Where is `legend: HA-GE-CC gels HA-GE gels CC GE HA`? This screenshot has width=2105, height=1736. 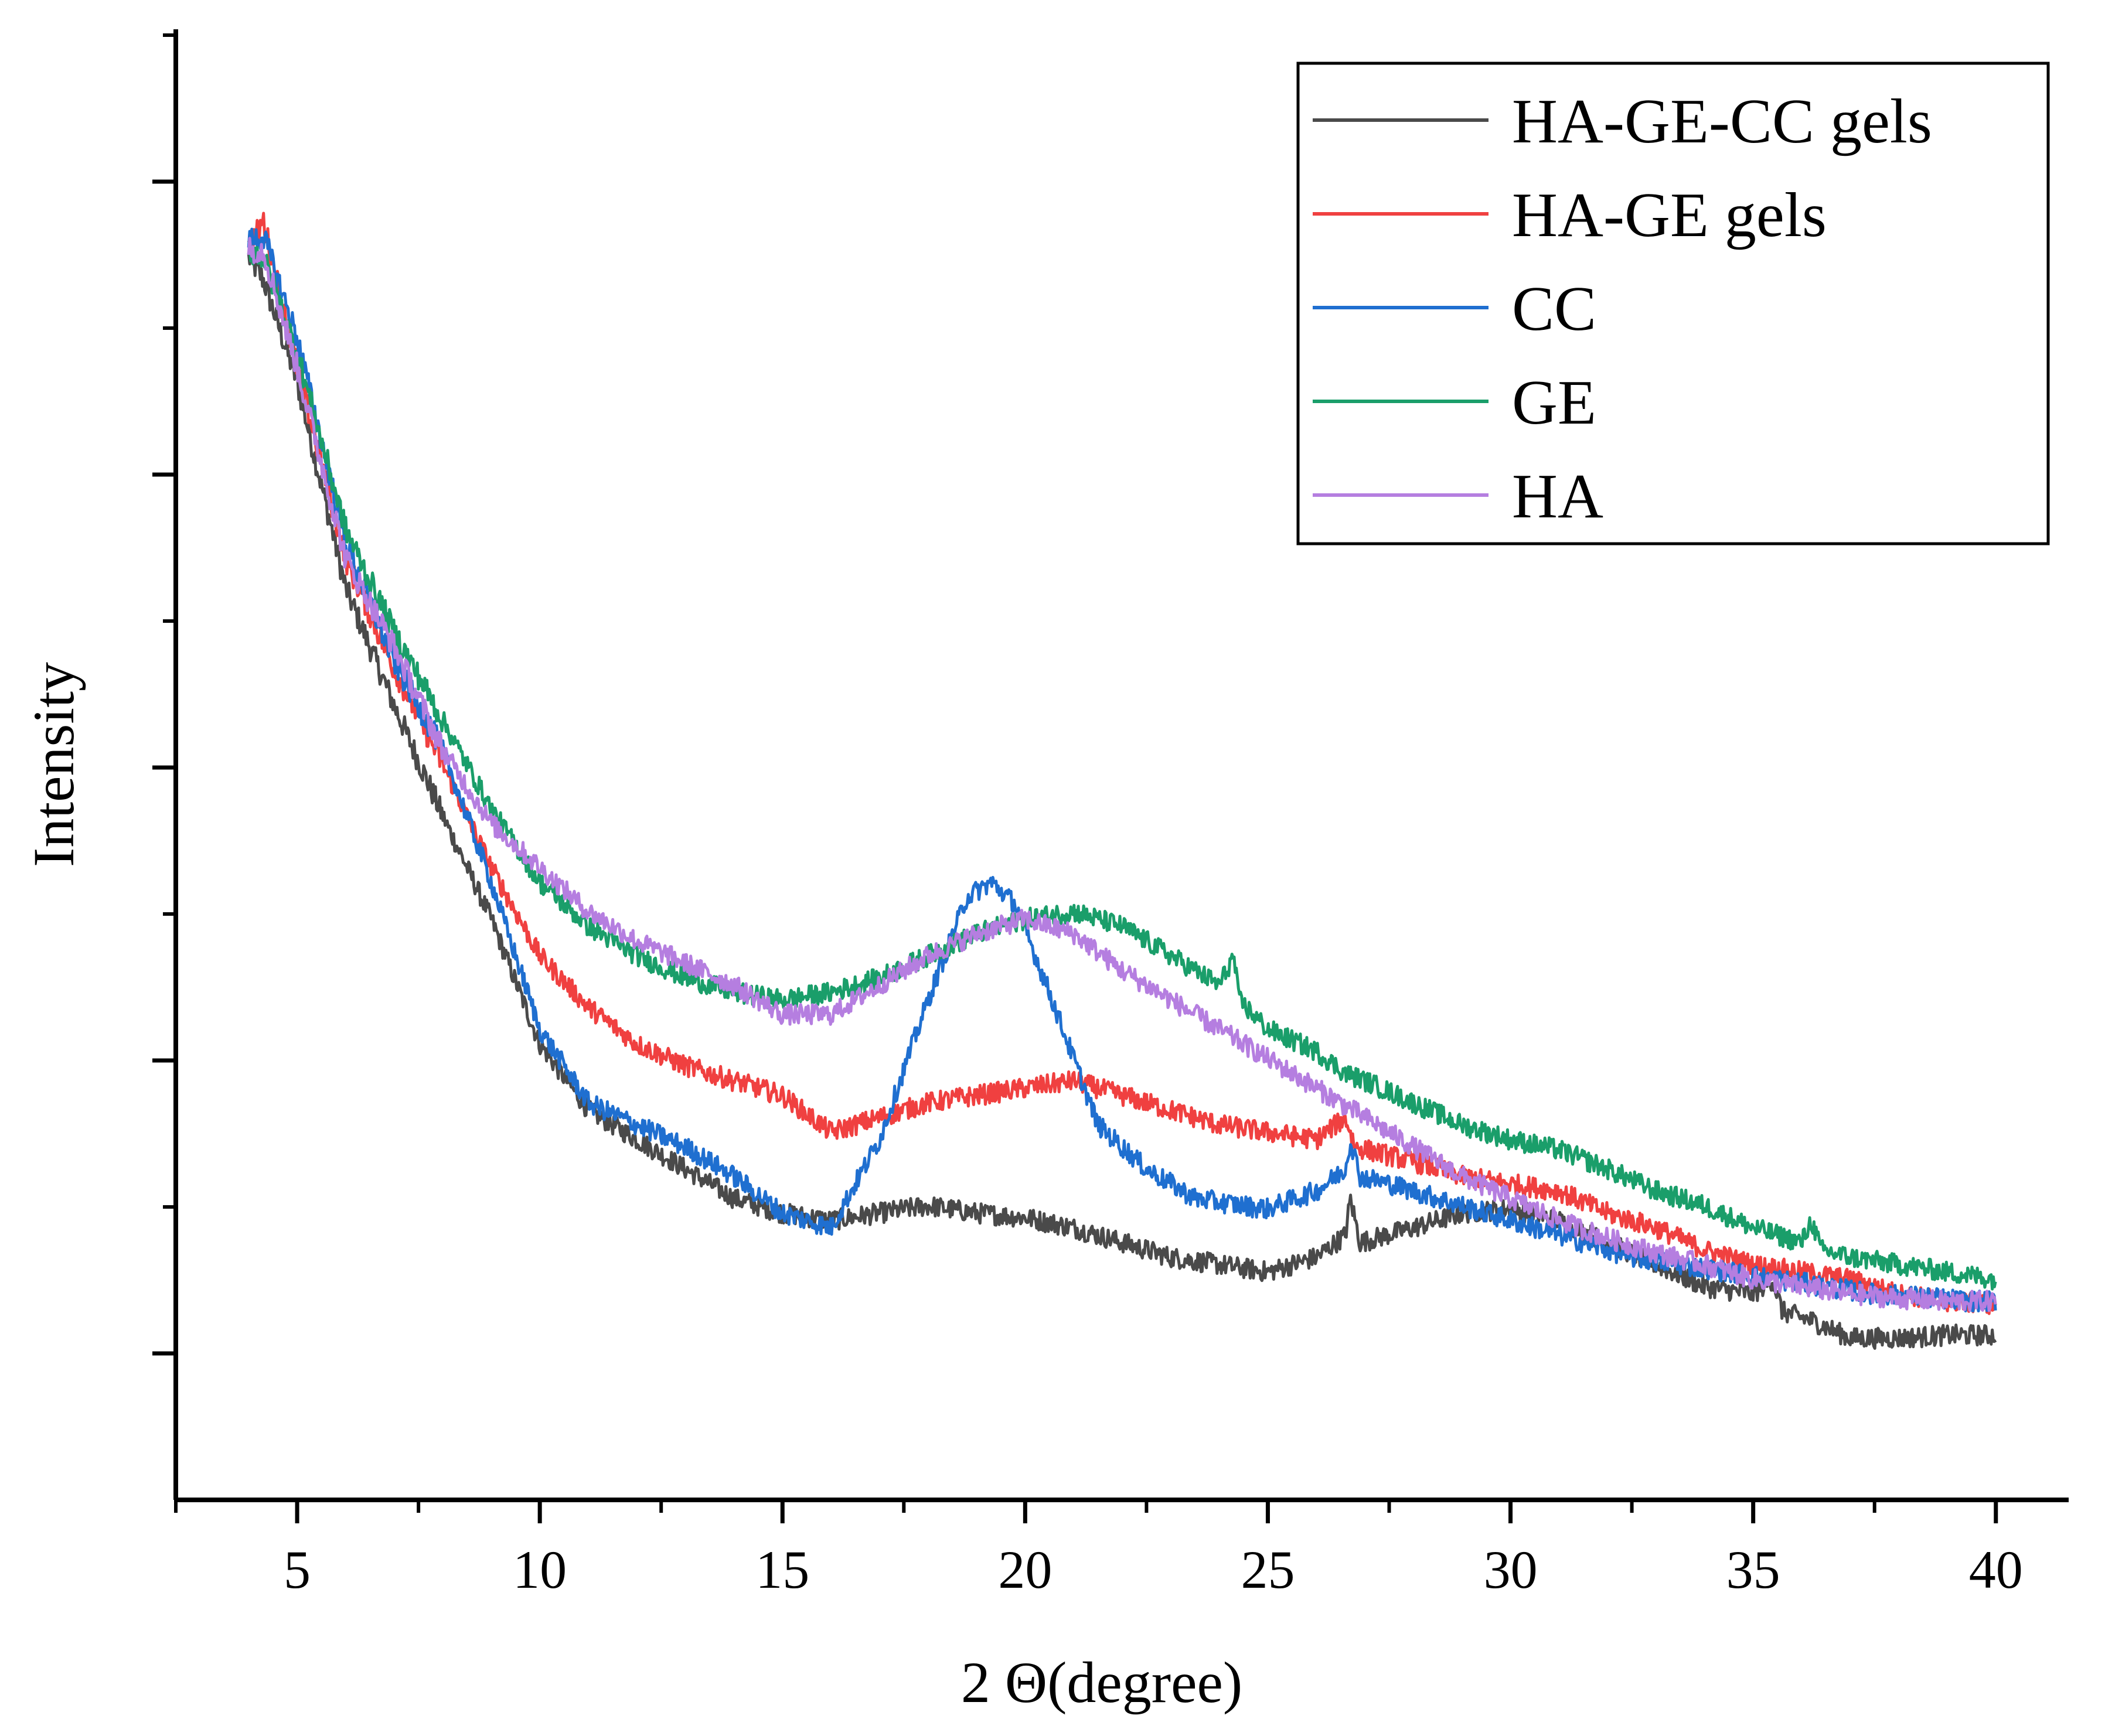 legend: HA-GE-CC gels HA-GE gels CC GE HA is located at coordinates (1673, 303).